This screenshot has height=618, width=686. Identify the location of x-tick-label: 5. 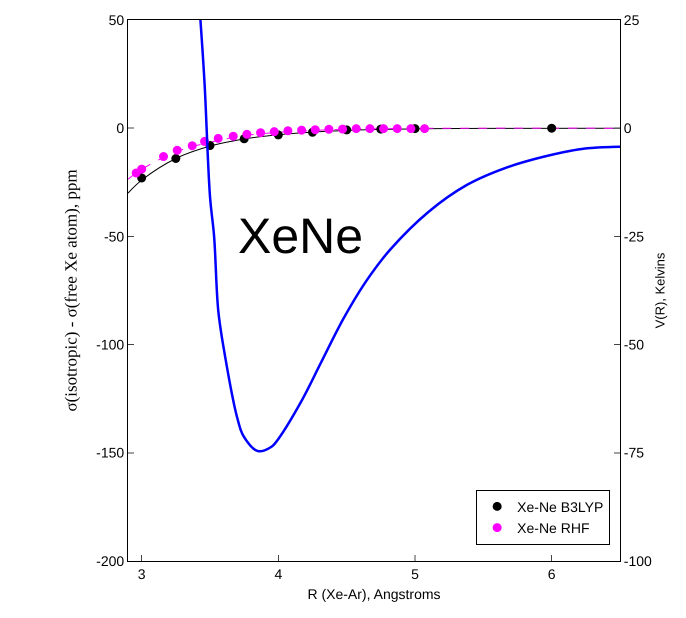
(415, 574).